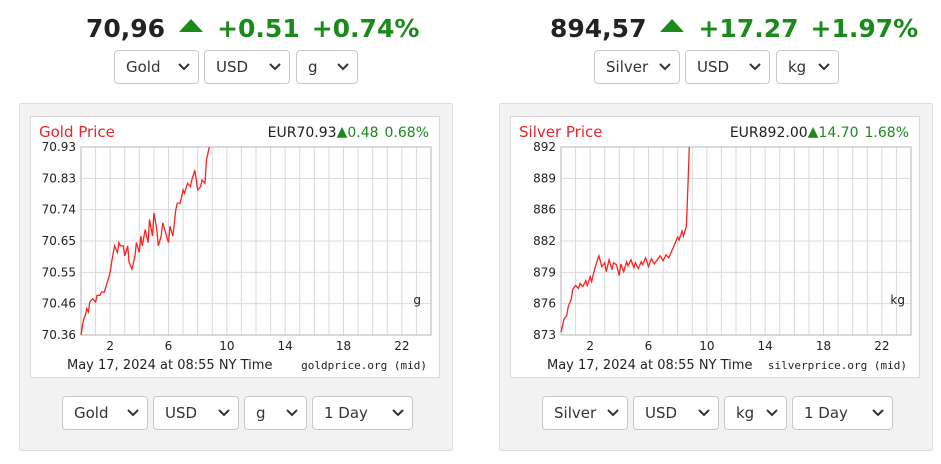  Describe the element at coordinates (181, 413) in the screenshot. I see `gold-bottom-currency-select-value: USD` at that location.